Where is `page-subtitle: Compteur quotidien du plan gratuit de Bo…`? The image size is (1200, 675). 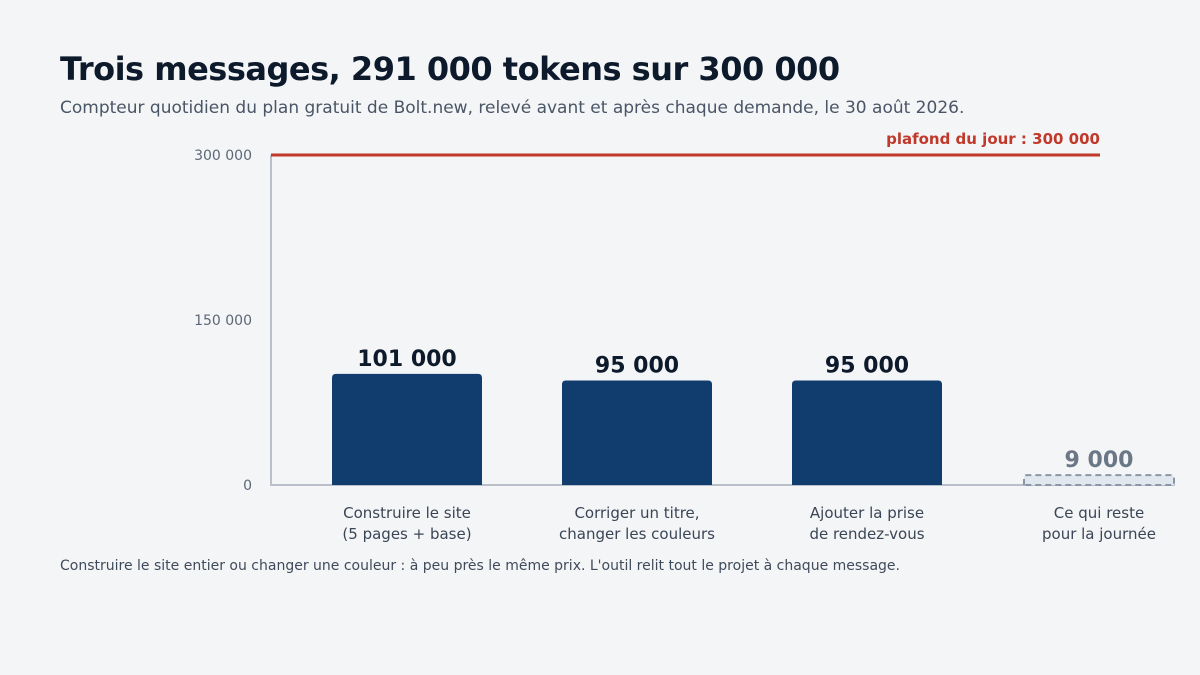 page-subtitle: Compteur quotidien du plan gratuit de Bo… is located at coordinates (512, 108).